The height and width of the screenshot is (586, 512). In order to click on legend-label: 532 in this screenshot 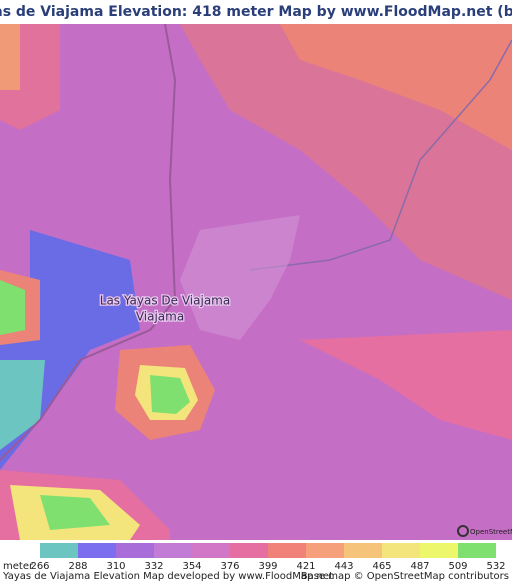, I will do `click(495, 566)`.